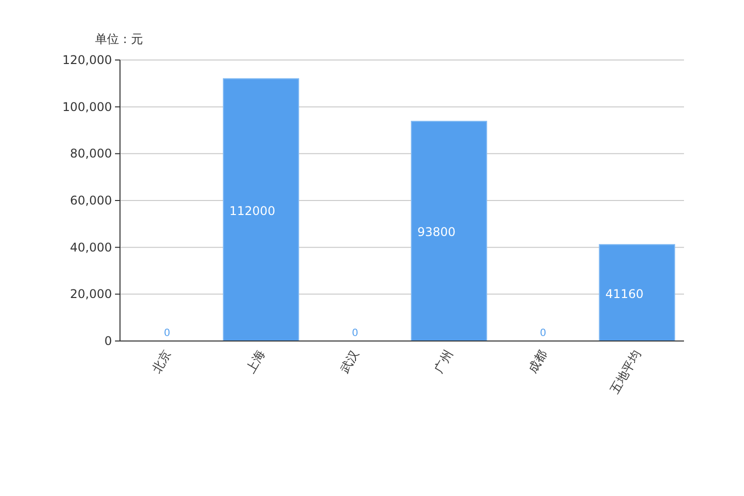  Describe the element at coordinates (537, 362) in the screenshot. I see `x-tick-label: 成都` at that location.